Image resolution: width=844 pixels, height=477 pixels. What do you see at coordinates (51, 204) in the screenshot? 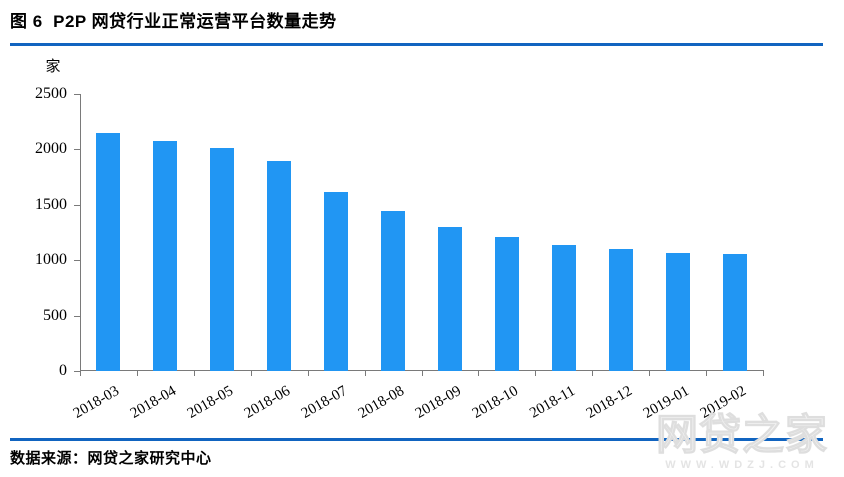
I see `y-tick-label: 1500` at bounding box center [51, 204].